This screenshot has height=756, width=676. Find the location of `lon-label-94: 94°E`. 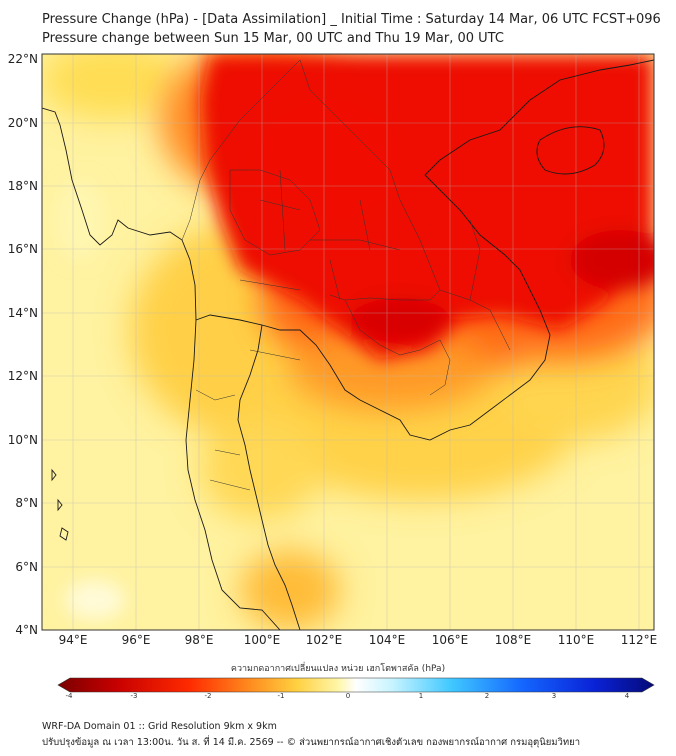

lon-label-94: 94°E is located at coordinates (73, 640).